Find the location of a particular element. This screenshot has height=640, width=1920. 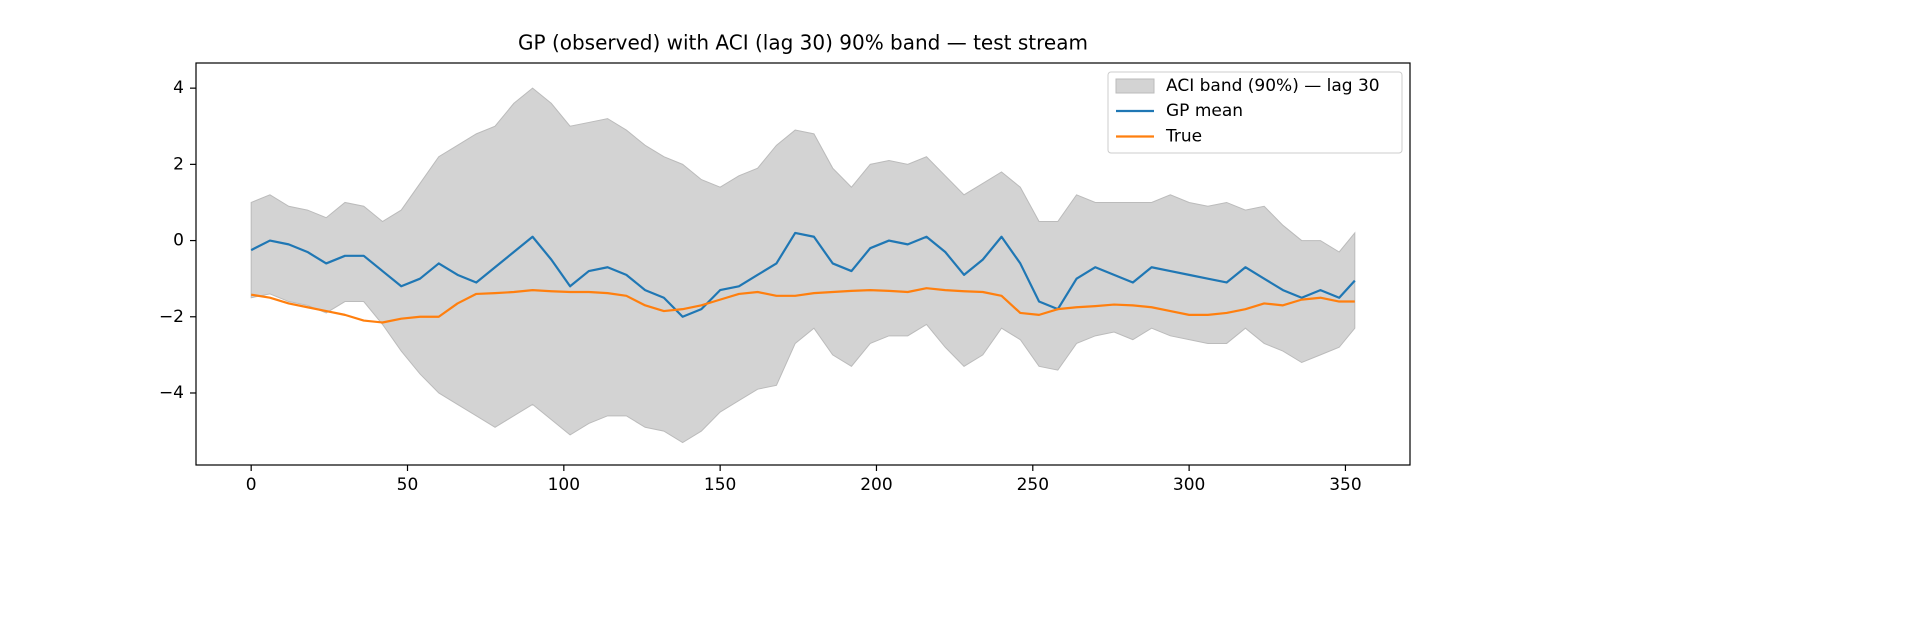

y-tick-label: 2 is located at coordinates (178, 164).